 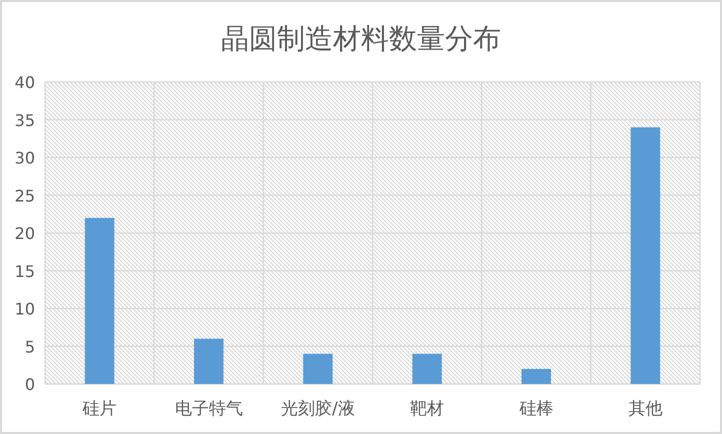 I want to click on x-tick-label: 硅片, so click(x=99, y=409).